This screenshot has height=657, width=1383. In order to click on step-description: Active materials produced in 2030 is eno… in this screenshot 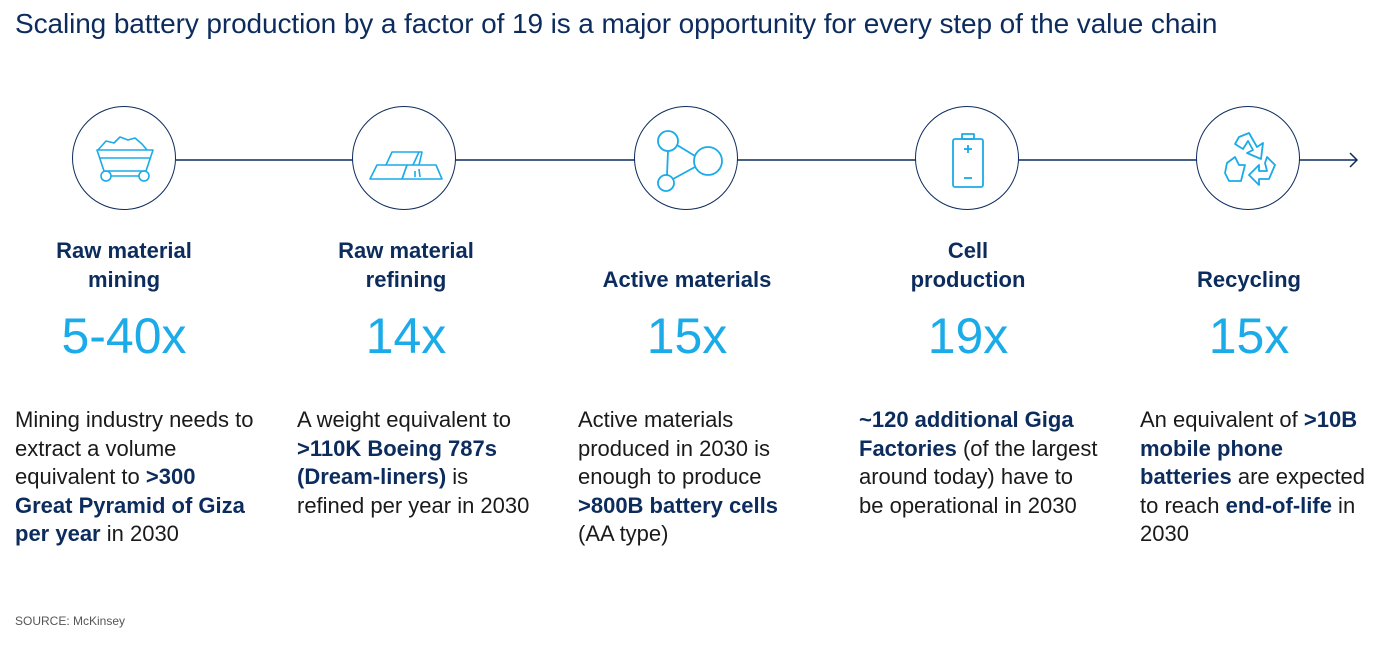, I will do `click(678, 477)`.